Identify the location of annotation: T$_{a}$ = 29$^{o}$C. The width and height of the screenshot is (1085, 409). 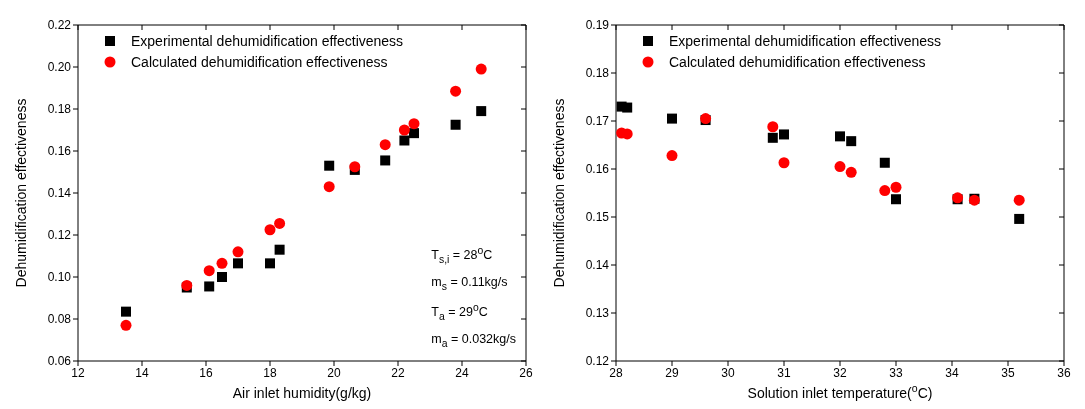
(460, 312).